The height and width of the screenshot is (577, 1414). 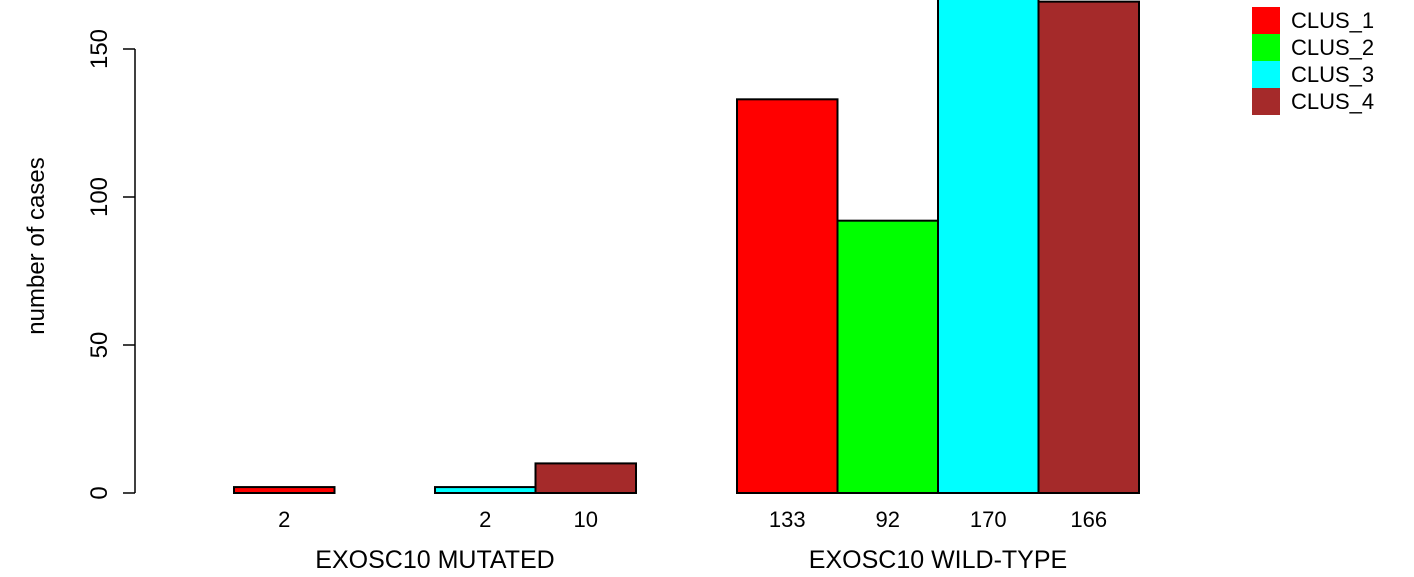 I want to click on group-label: EXOSC10 WILD-TYPE, so click(x=938, y=560).